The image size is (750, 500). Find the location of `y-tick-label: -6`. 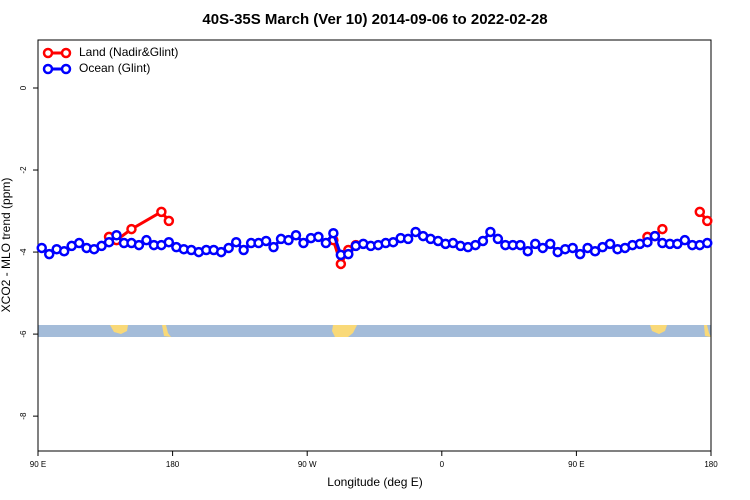

y-tick-label: -6 is located at coordinates (23, 334).